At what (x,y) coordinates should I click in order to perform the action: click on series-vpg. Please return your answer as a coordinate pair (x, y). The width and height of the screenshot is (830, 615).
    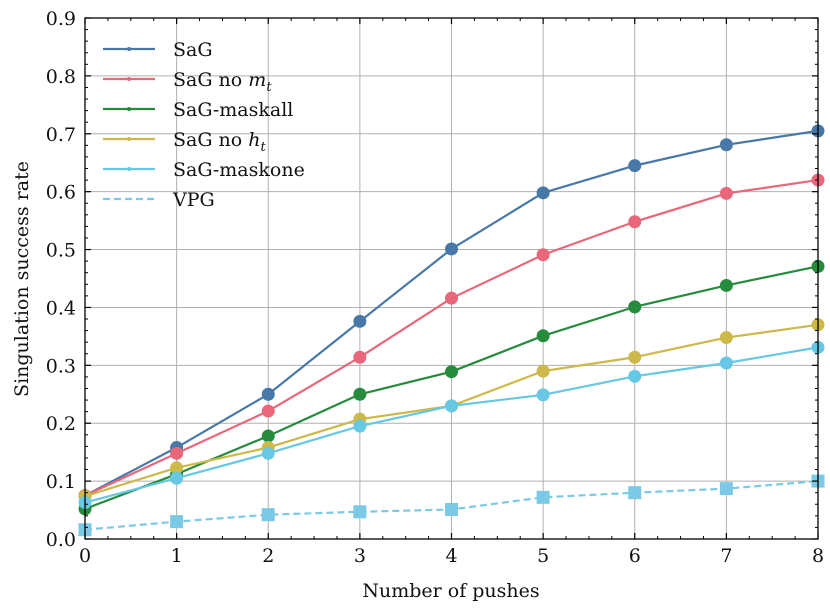
    Looking at the image, I should click on (451, 505).